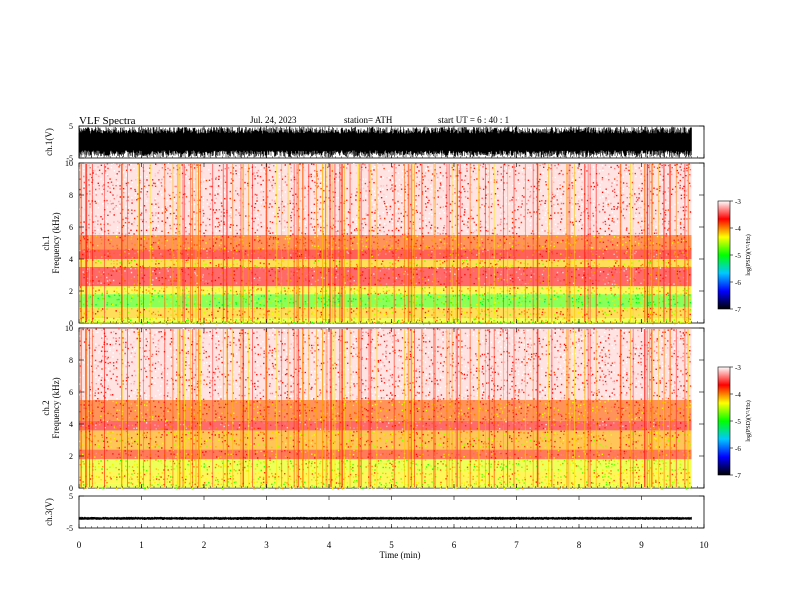 The image size is (792, 612). Describe the element at coordinates (385, 518) in the screenshot. I see `ch3-waveform-trace` at that location.